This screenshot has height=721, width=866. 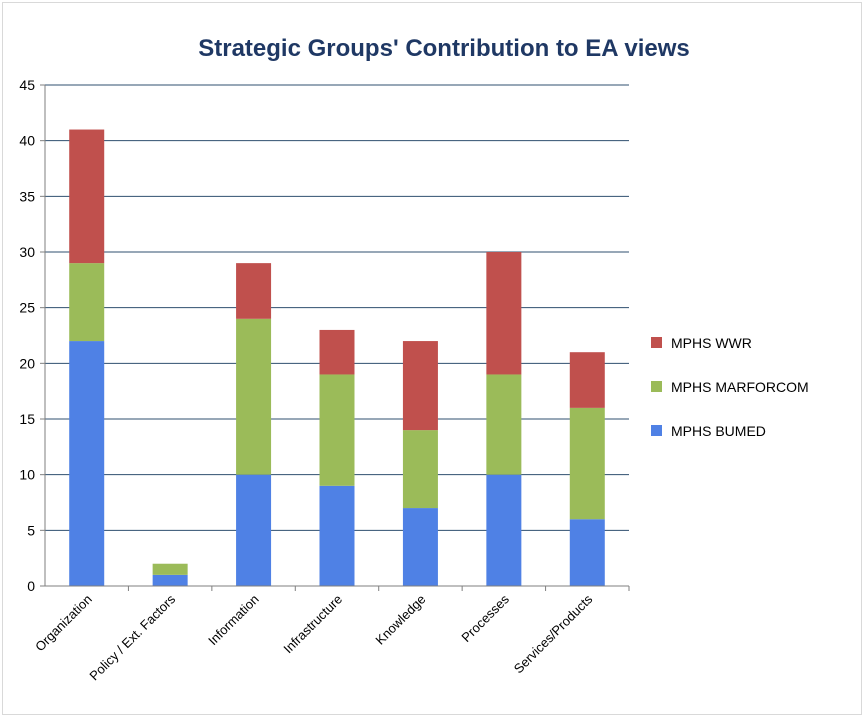 I want to click on x-category-label: Organization, so click(x=63, y=623).